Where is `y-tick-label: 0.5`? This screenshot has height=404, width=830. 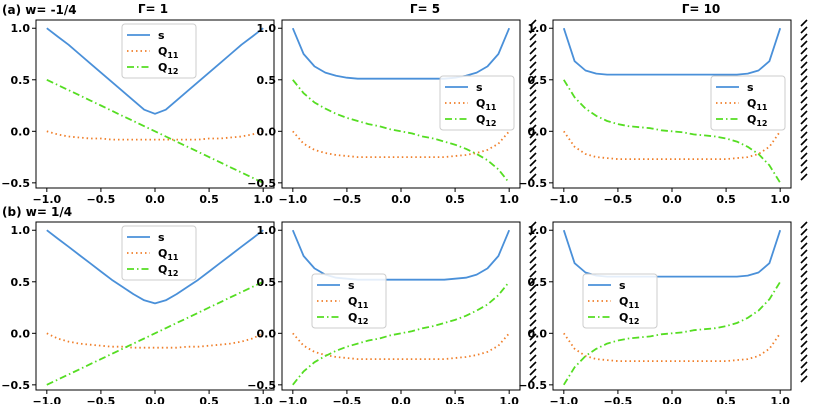
y-tick-label: 0.5 is located at coordinates (267, 80).